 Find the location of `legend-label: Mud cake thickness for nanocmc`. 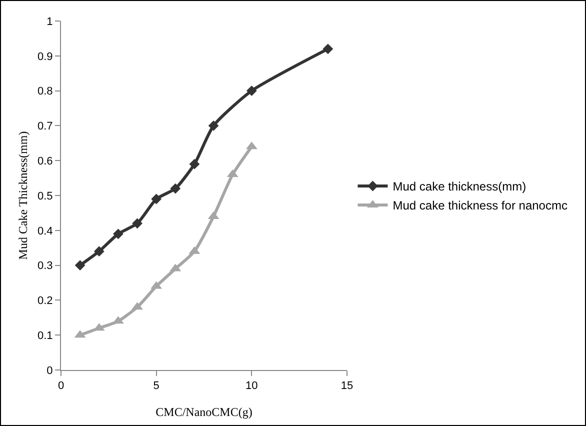

legend-label: Mud cake thickness for nanocmc is located at coordinates (480, 205).